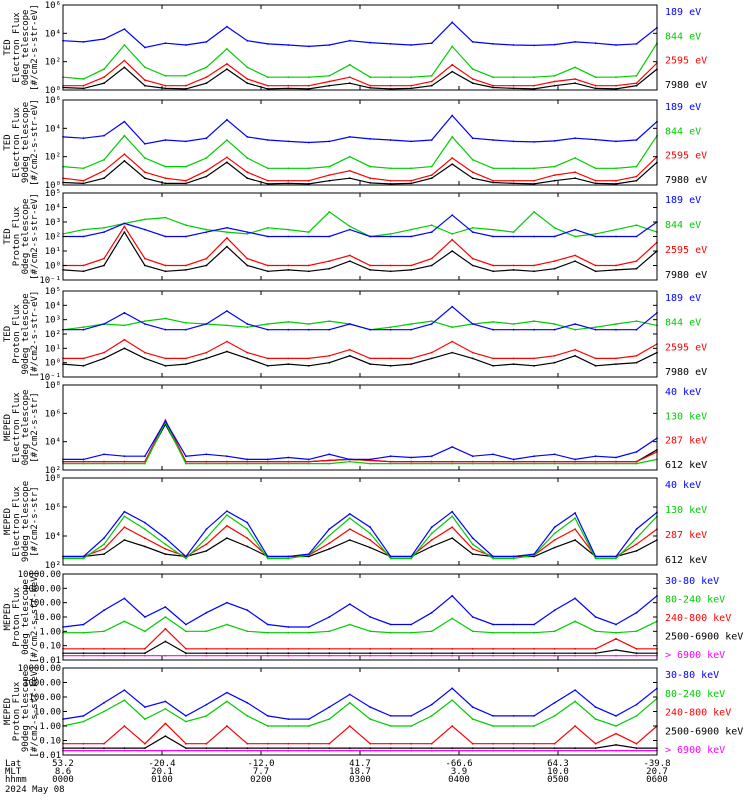  Describe the element at coordinates (683, 323) in the screenshot. I see `legend-entry: 844 eV` at that location.